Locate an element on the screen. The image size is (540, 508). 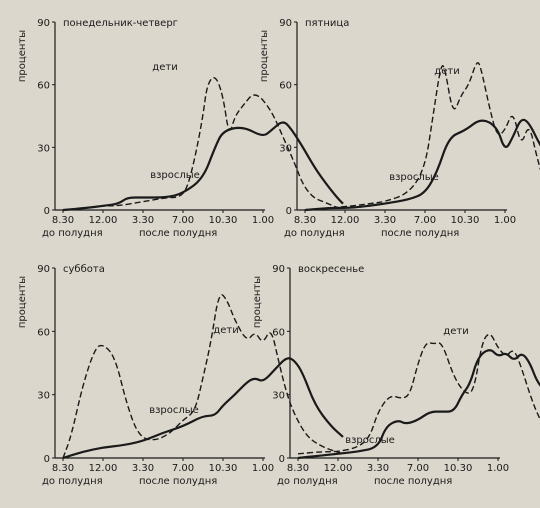
chart-title: пятница is located at coordinates (327, 23).